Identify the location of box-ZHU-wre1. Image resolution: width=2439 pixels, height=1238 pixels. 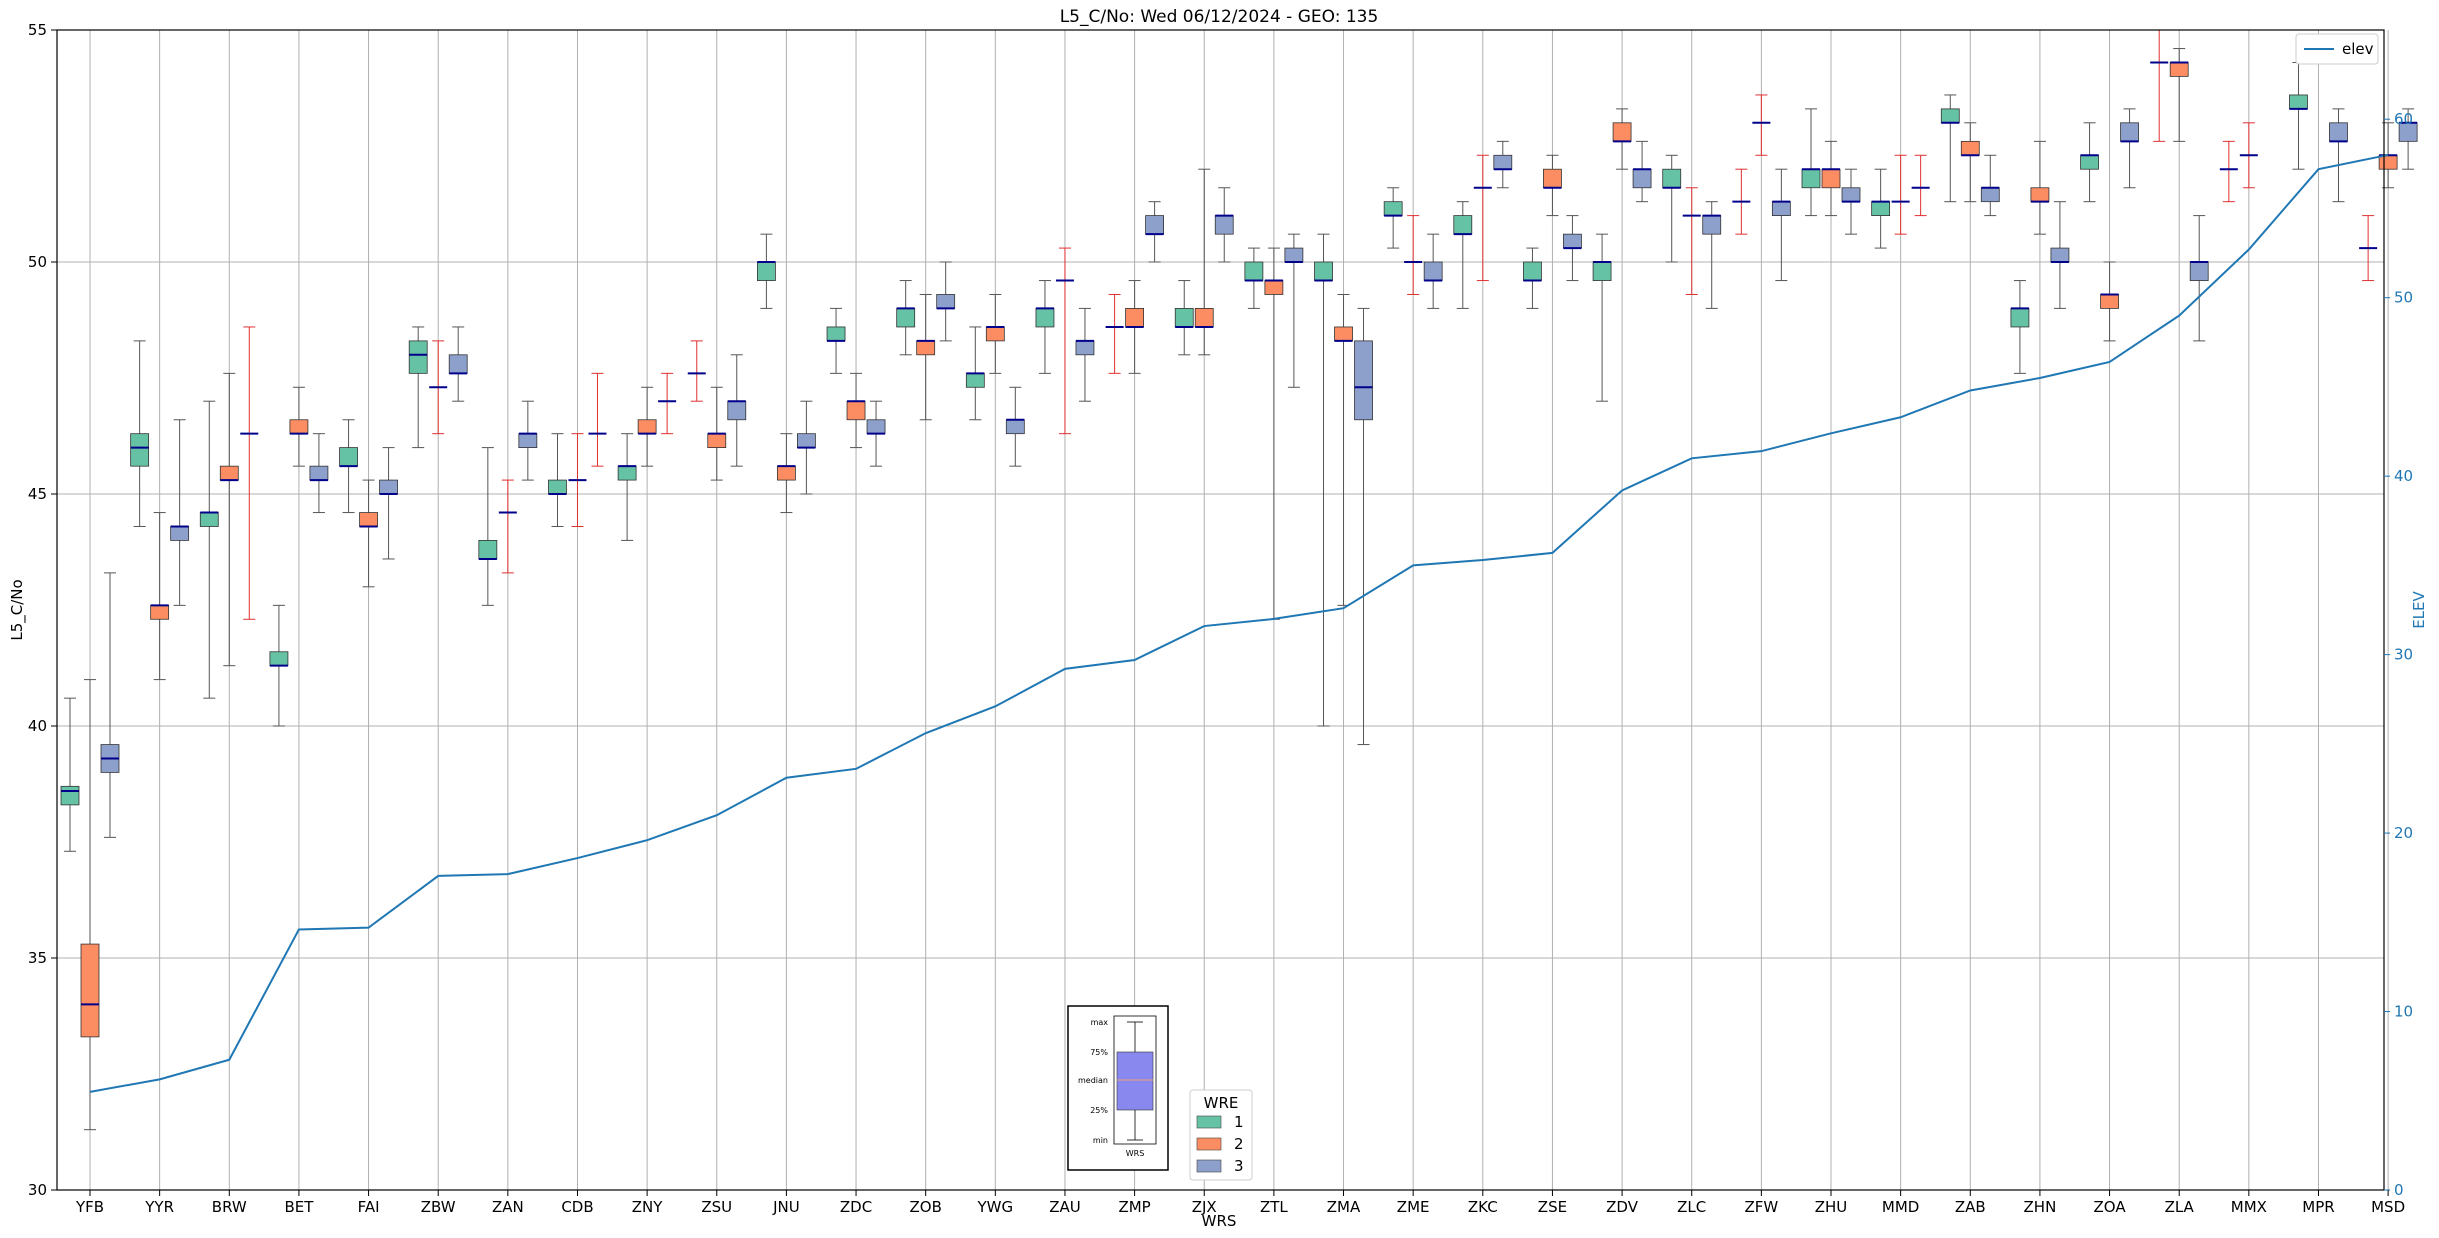
(1811, 162).